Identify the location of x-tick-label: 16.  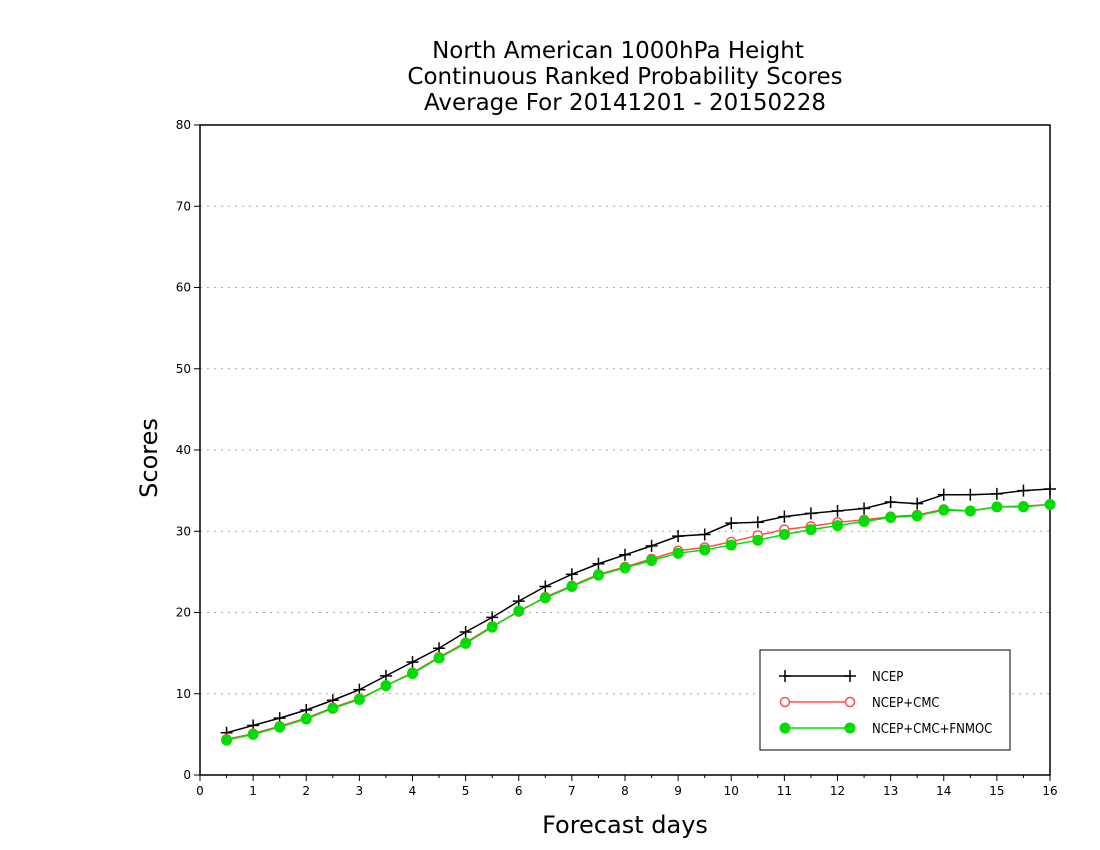
(1049, 791).